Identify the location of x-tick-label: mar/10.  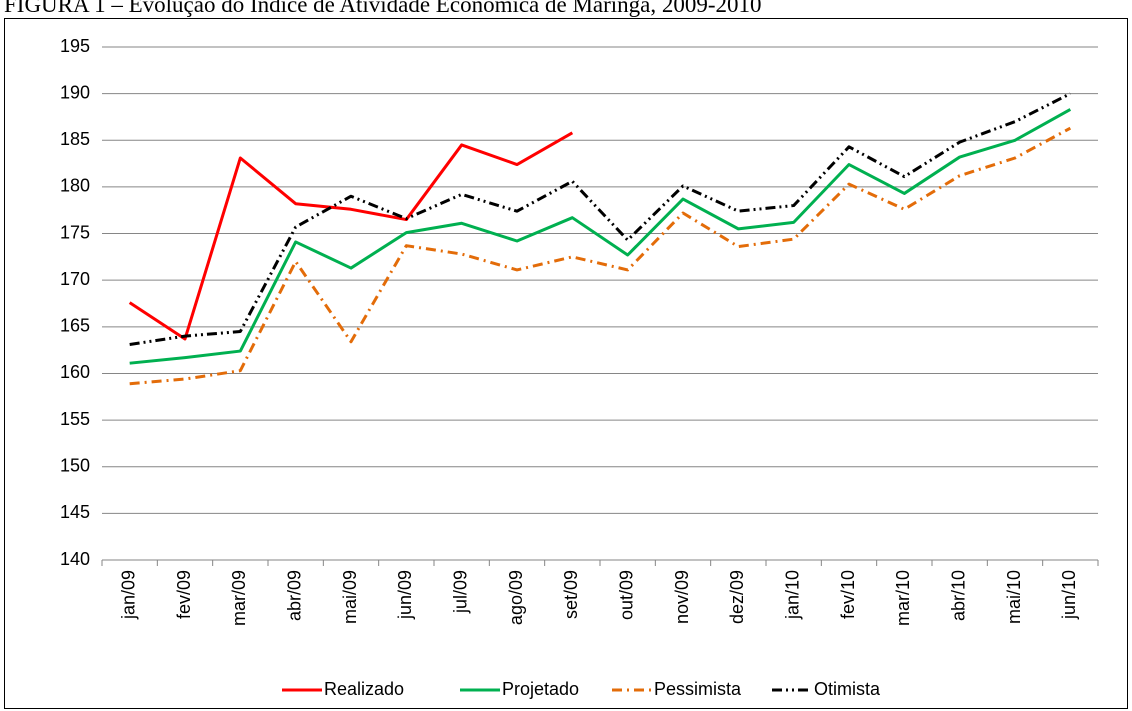
(903, 598).